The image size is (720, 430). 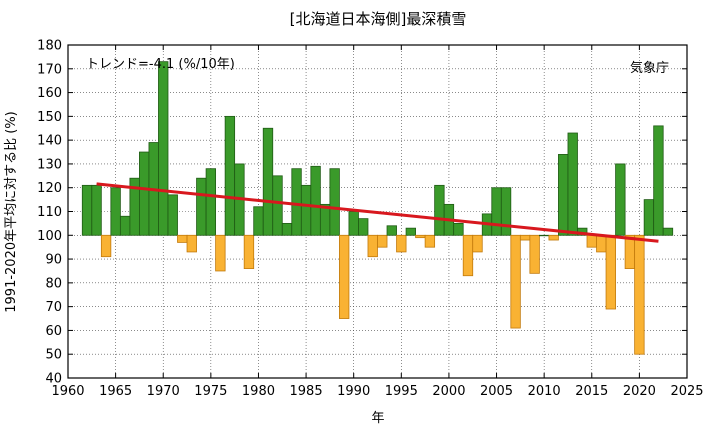 I want to click on bar-1981, so click(x=268, y=181).